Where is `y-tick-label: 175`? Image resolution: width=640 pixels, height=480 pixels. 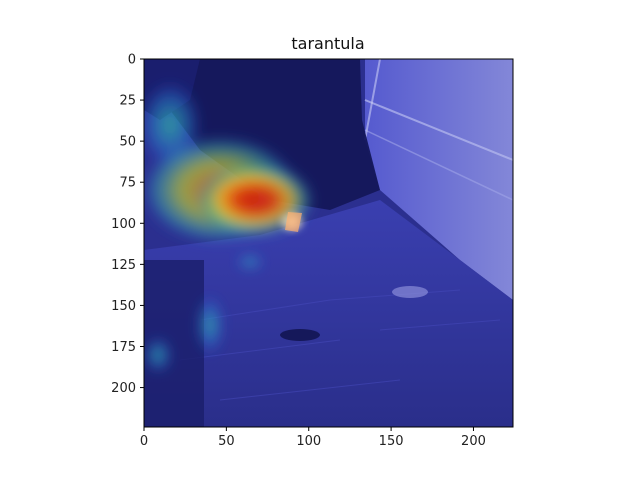
y-tick-label: 175 is located at coordinates (123, 347).